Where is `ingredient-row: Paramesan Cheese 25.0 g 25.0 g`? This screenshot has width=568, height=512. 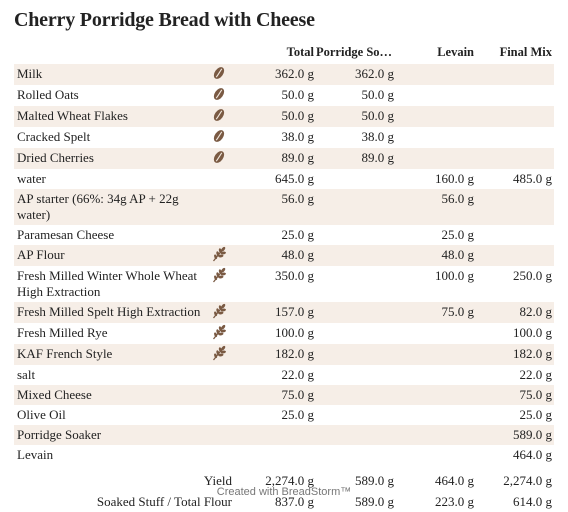
ingredient-row: Paramesan Cheese 25.0 g 25.0 g is located at coordinates (284, 235).